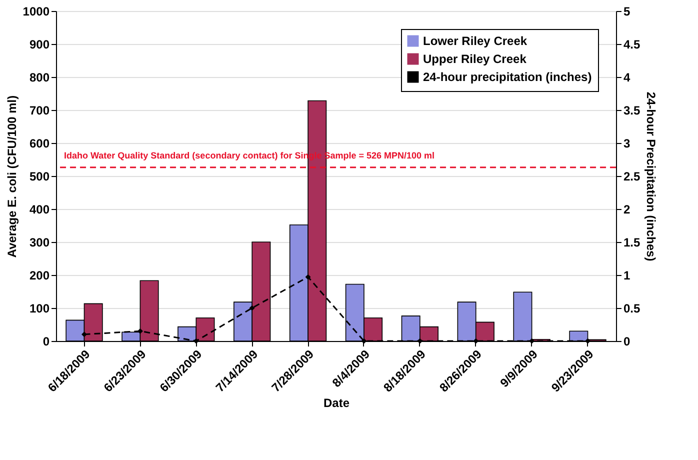  Describe the element at coordinates (36, 11) in the screenshot. I see `y-tick-label: 1000` at that location.